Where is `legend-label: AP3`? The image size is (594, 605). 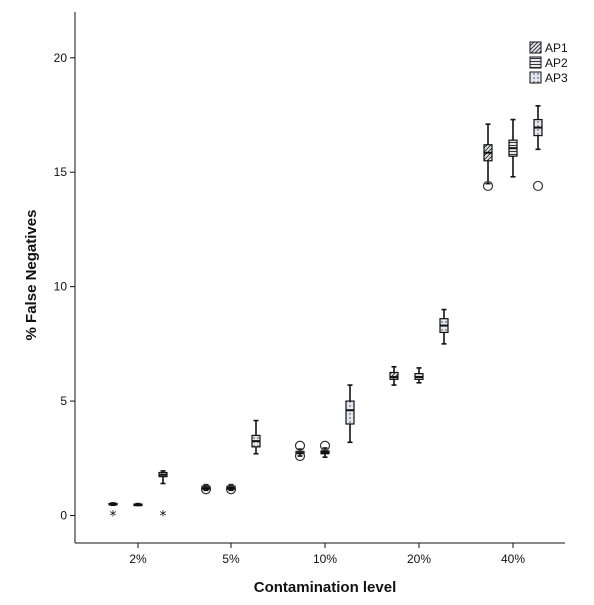
legend-label: AP3 is located at coordinates (556, 78).